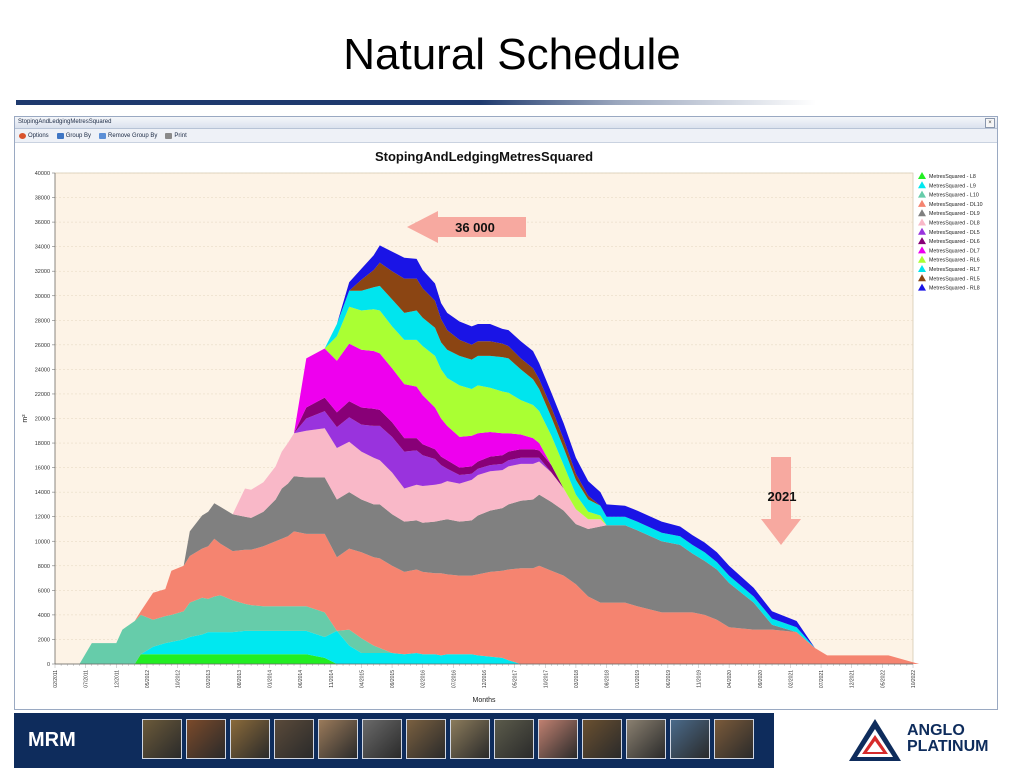 The height and width of the screenshot is (768, 1024). I want to click on legend-label: MetresSquared - DL6, so click(954, 242).